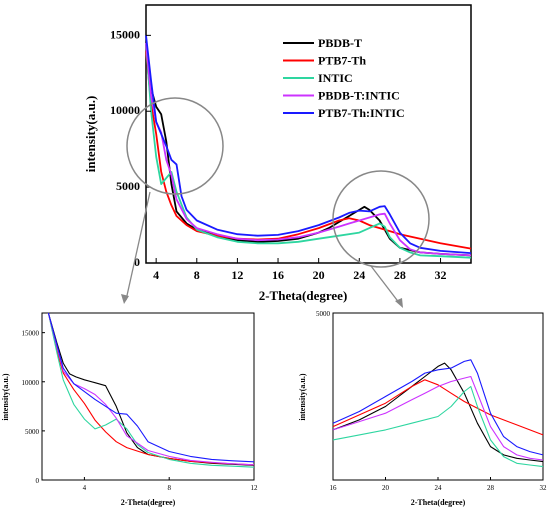 This screenshot has width=550, height=511. I want to click on main-y-tick-label: 0, so click(137, 262).